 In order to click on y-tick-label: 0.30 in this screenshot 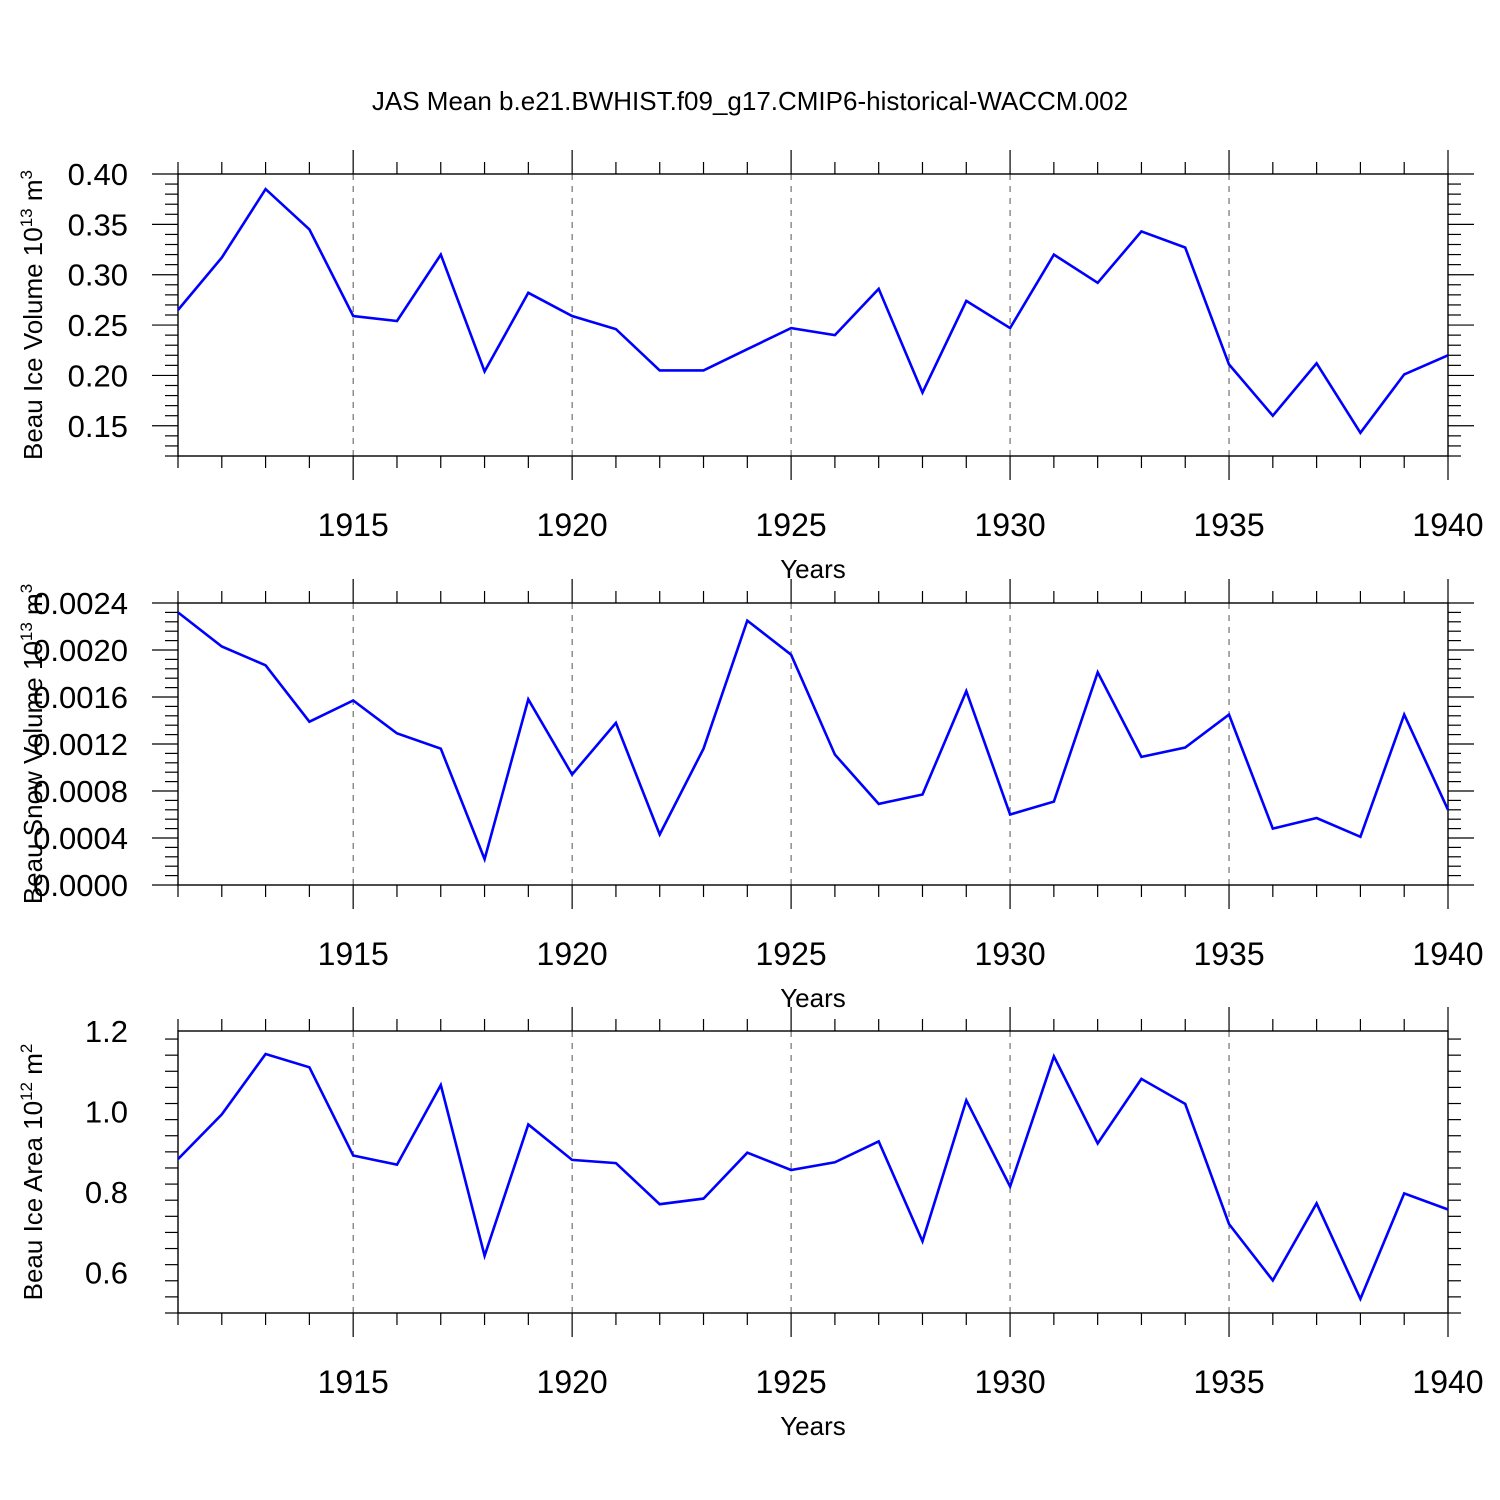, I will do `click(98, 275)`.